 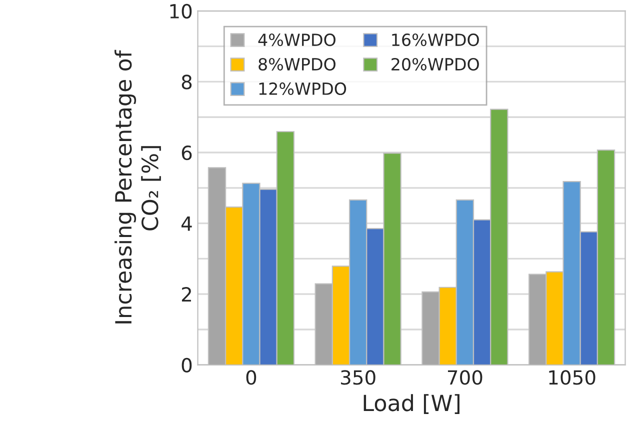 What do you see at coordinates (181, 11) in the screenshot?
I see `y-tick-label: 10` at bounding box center [181, 11].